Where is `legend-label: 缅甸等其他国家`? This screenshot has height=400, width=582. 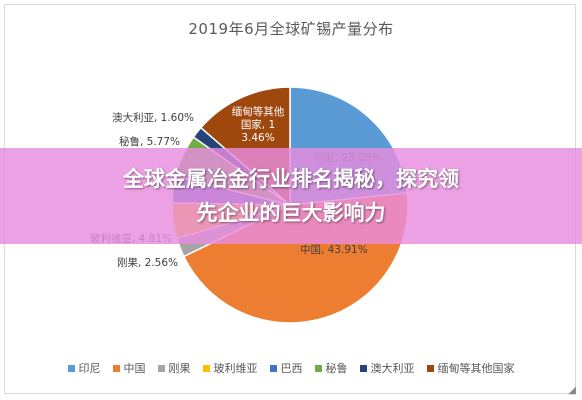 legend-label: 缅甸等其他国家 is located at coordinates (476, 368).